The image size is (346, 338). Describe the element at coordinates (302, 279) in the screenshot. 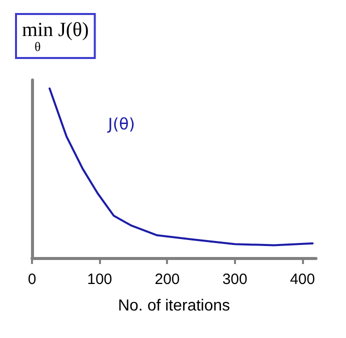

I see `x-tick-label: 400` at that location.